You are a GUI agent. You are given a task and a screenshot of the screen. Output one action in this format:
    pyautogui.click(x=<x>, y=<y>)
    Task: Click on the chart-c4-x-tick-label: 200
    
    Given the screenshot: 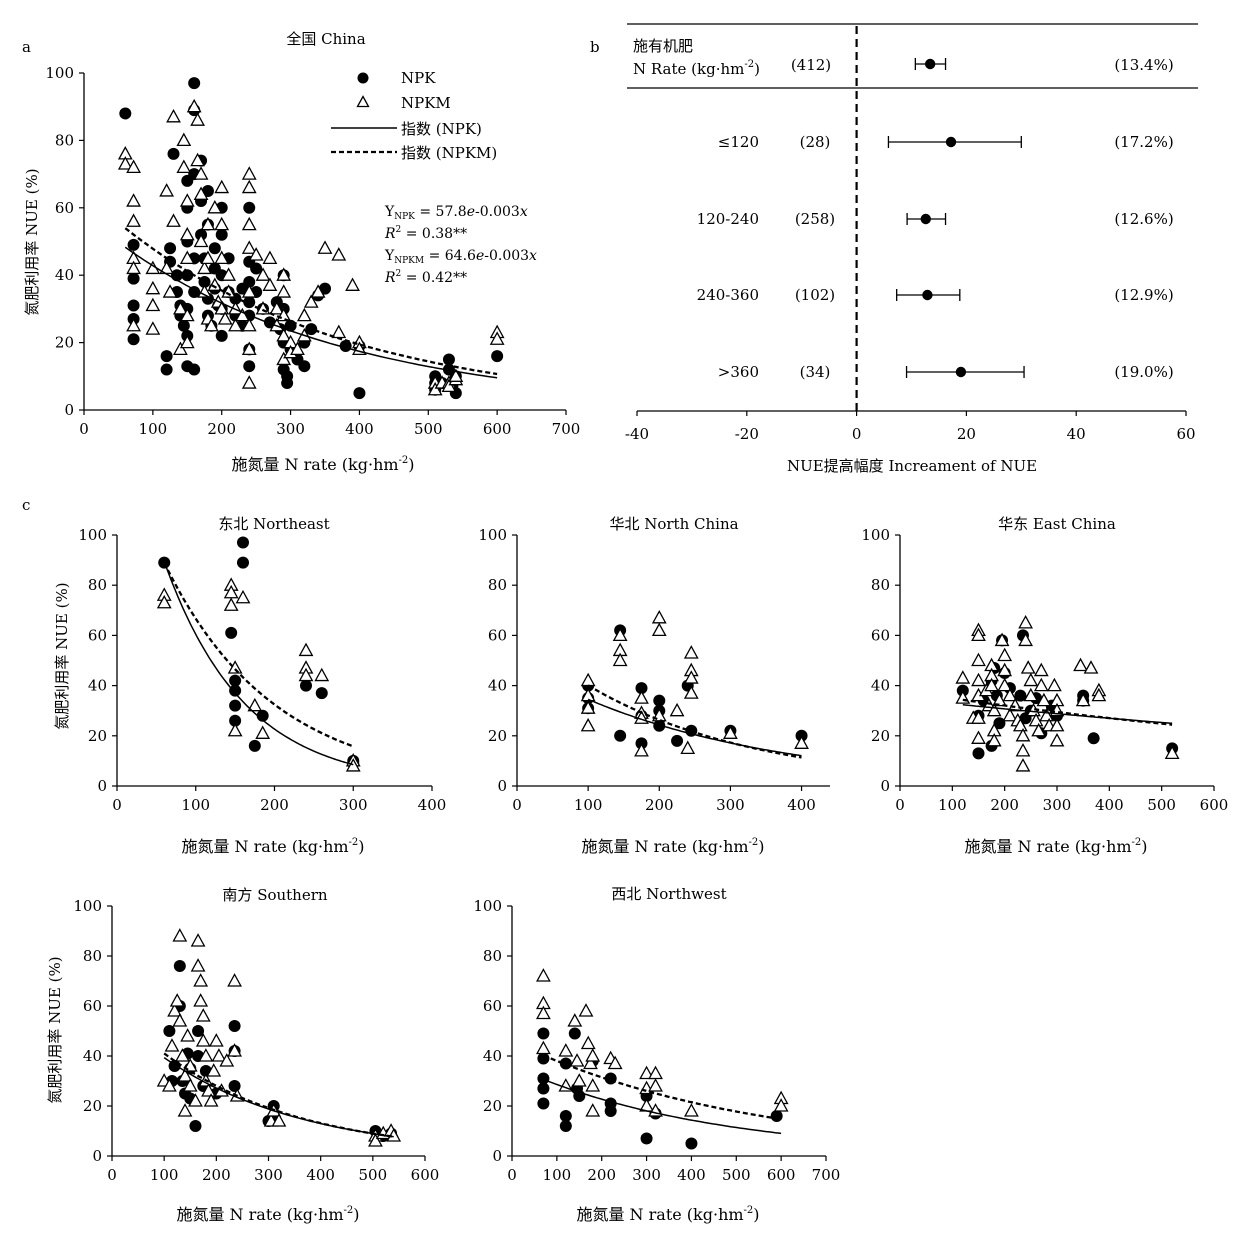 What is the action you would take?
    pyautogui.click(x=216, y=1175)
    